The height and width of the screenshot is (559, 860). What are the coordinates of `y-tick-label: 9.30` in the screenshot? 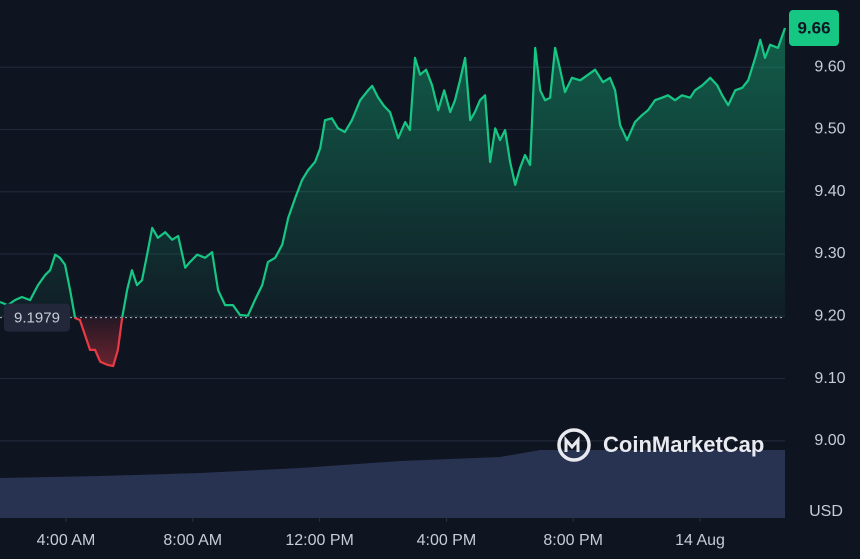 It's located at (829, 253).